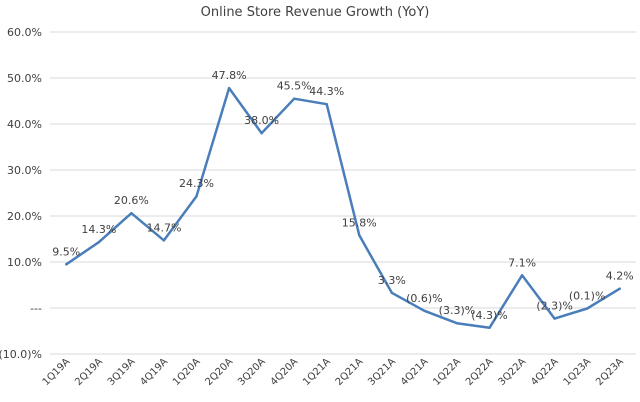 The height and width of the screenshot is (402, 640). Describe the element at coordinates (24, 262) in the screenshot. I see `y-tick-label: 10.0%` at that location.